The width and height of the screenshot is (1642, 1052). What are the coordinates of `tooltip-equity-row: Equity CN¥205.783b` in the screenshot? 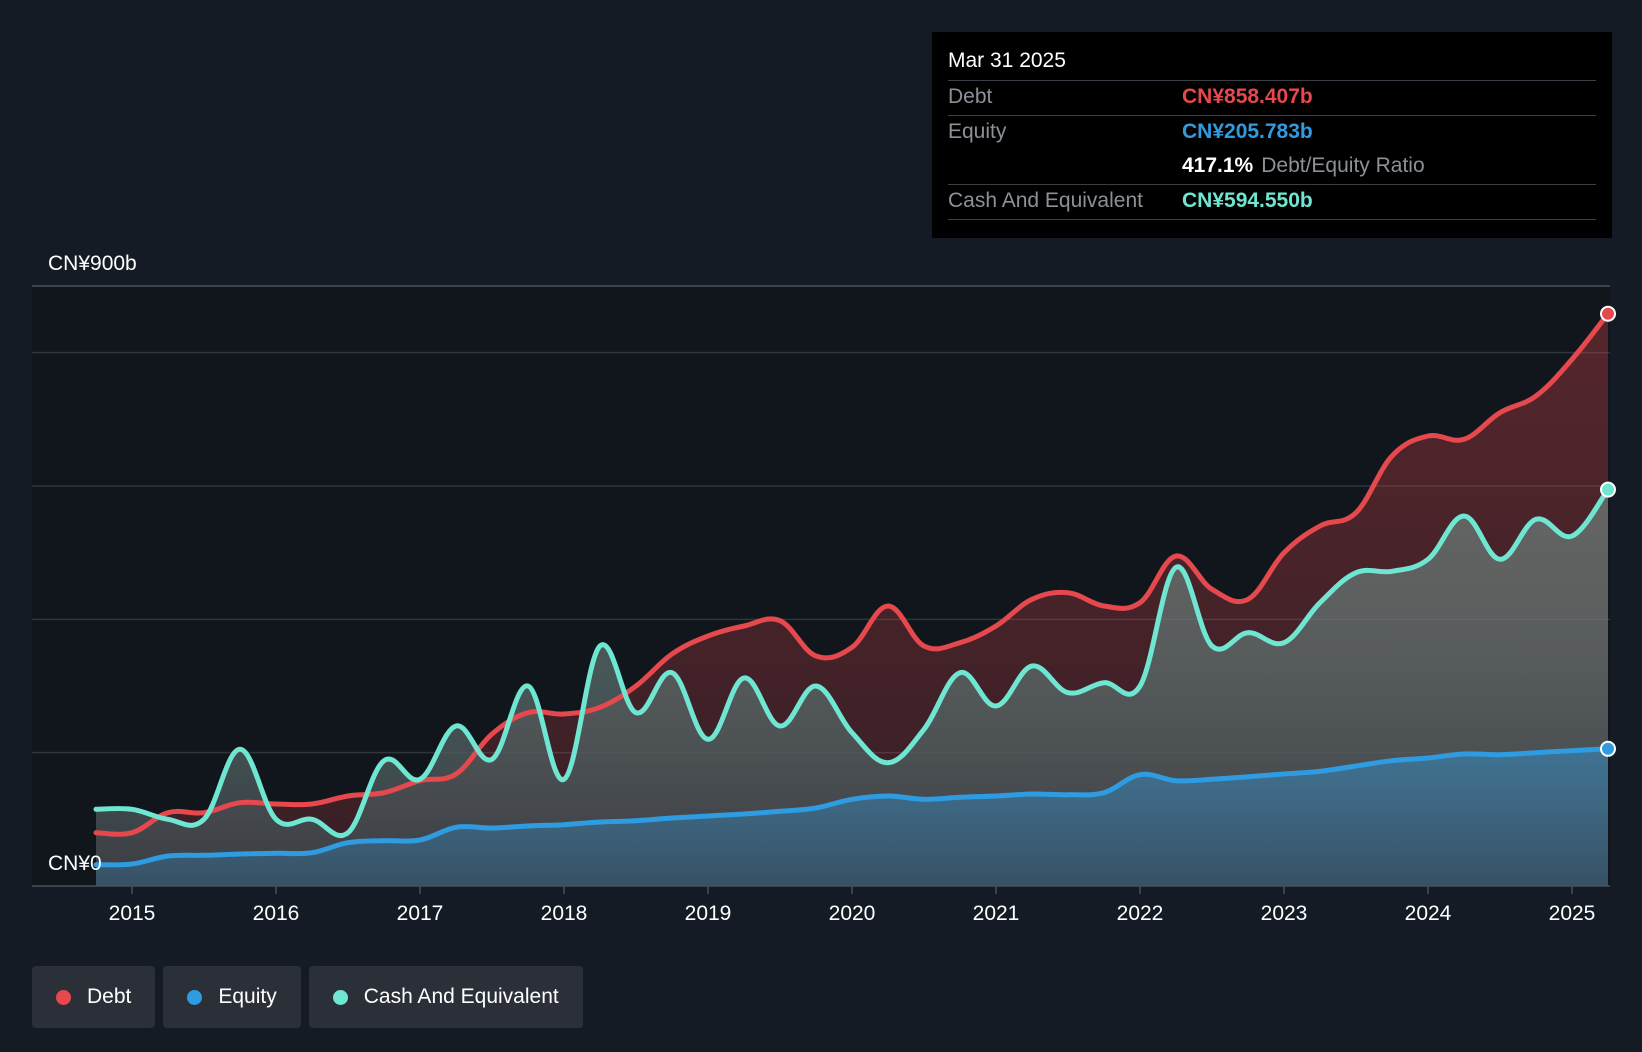 It's located at (1272, 133).